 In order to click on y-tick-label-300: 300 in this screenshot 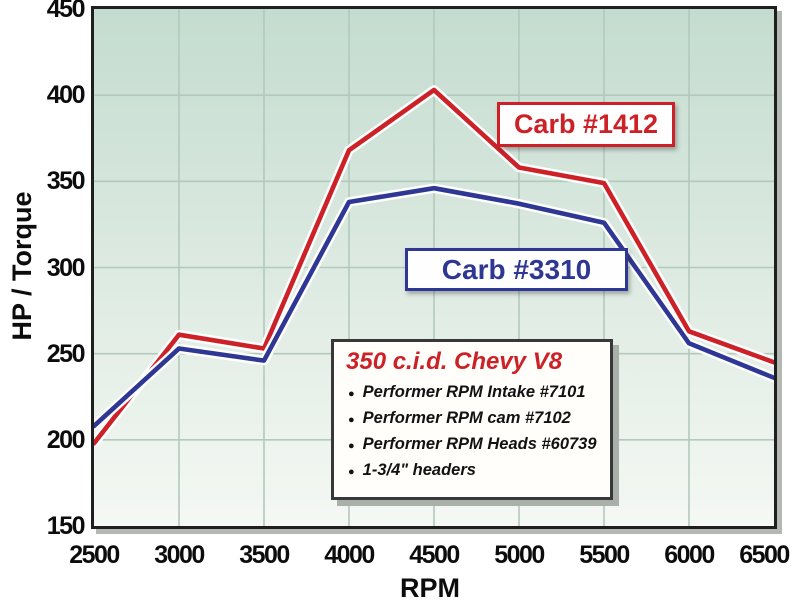, I will do `click(66, 267)`.